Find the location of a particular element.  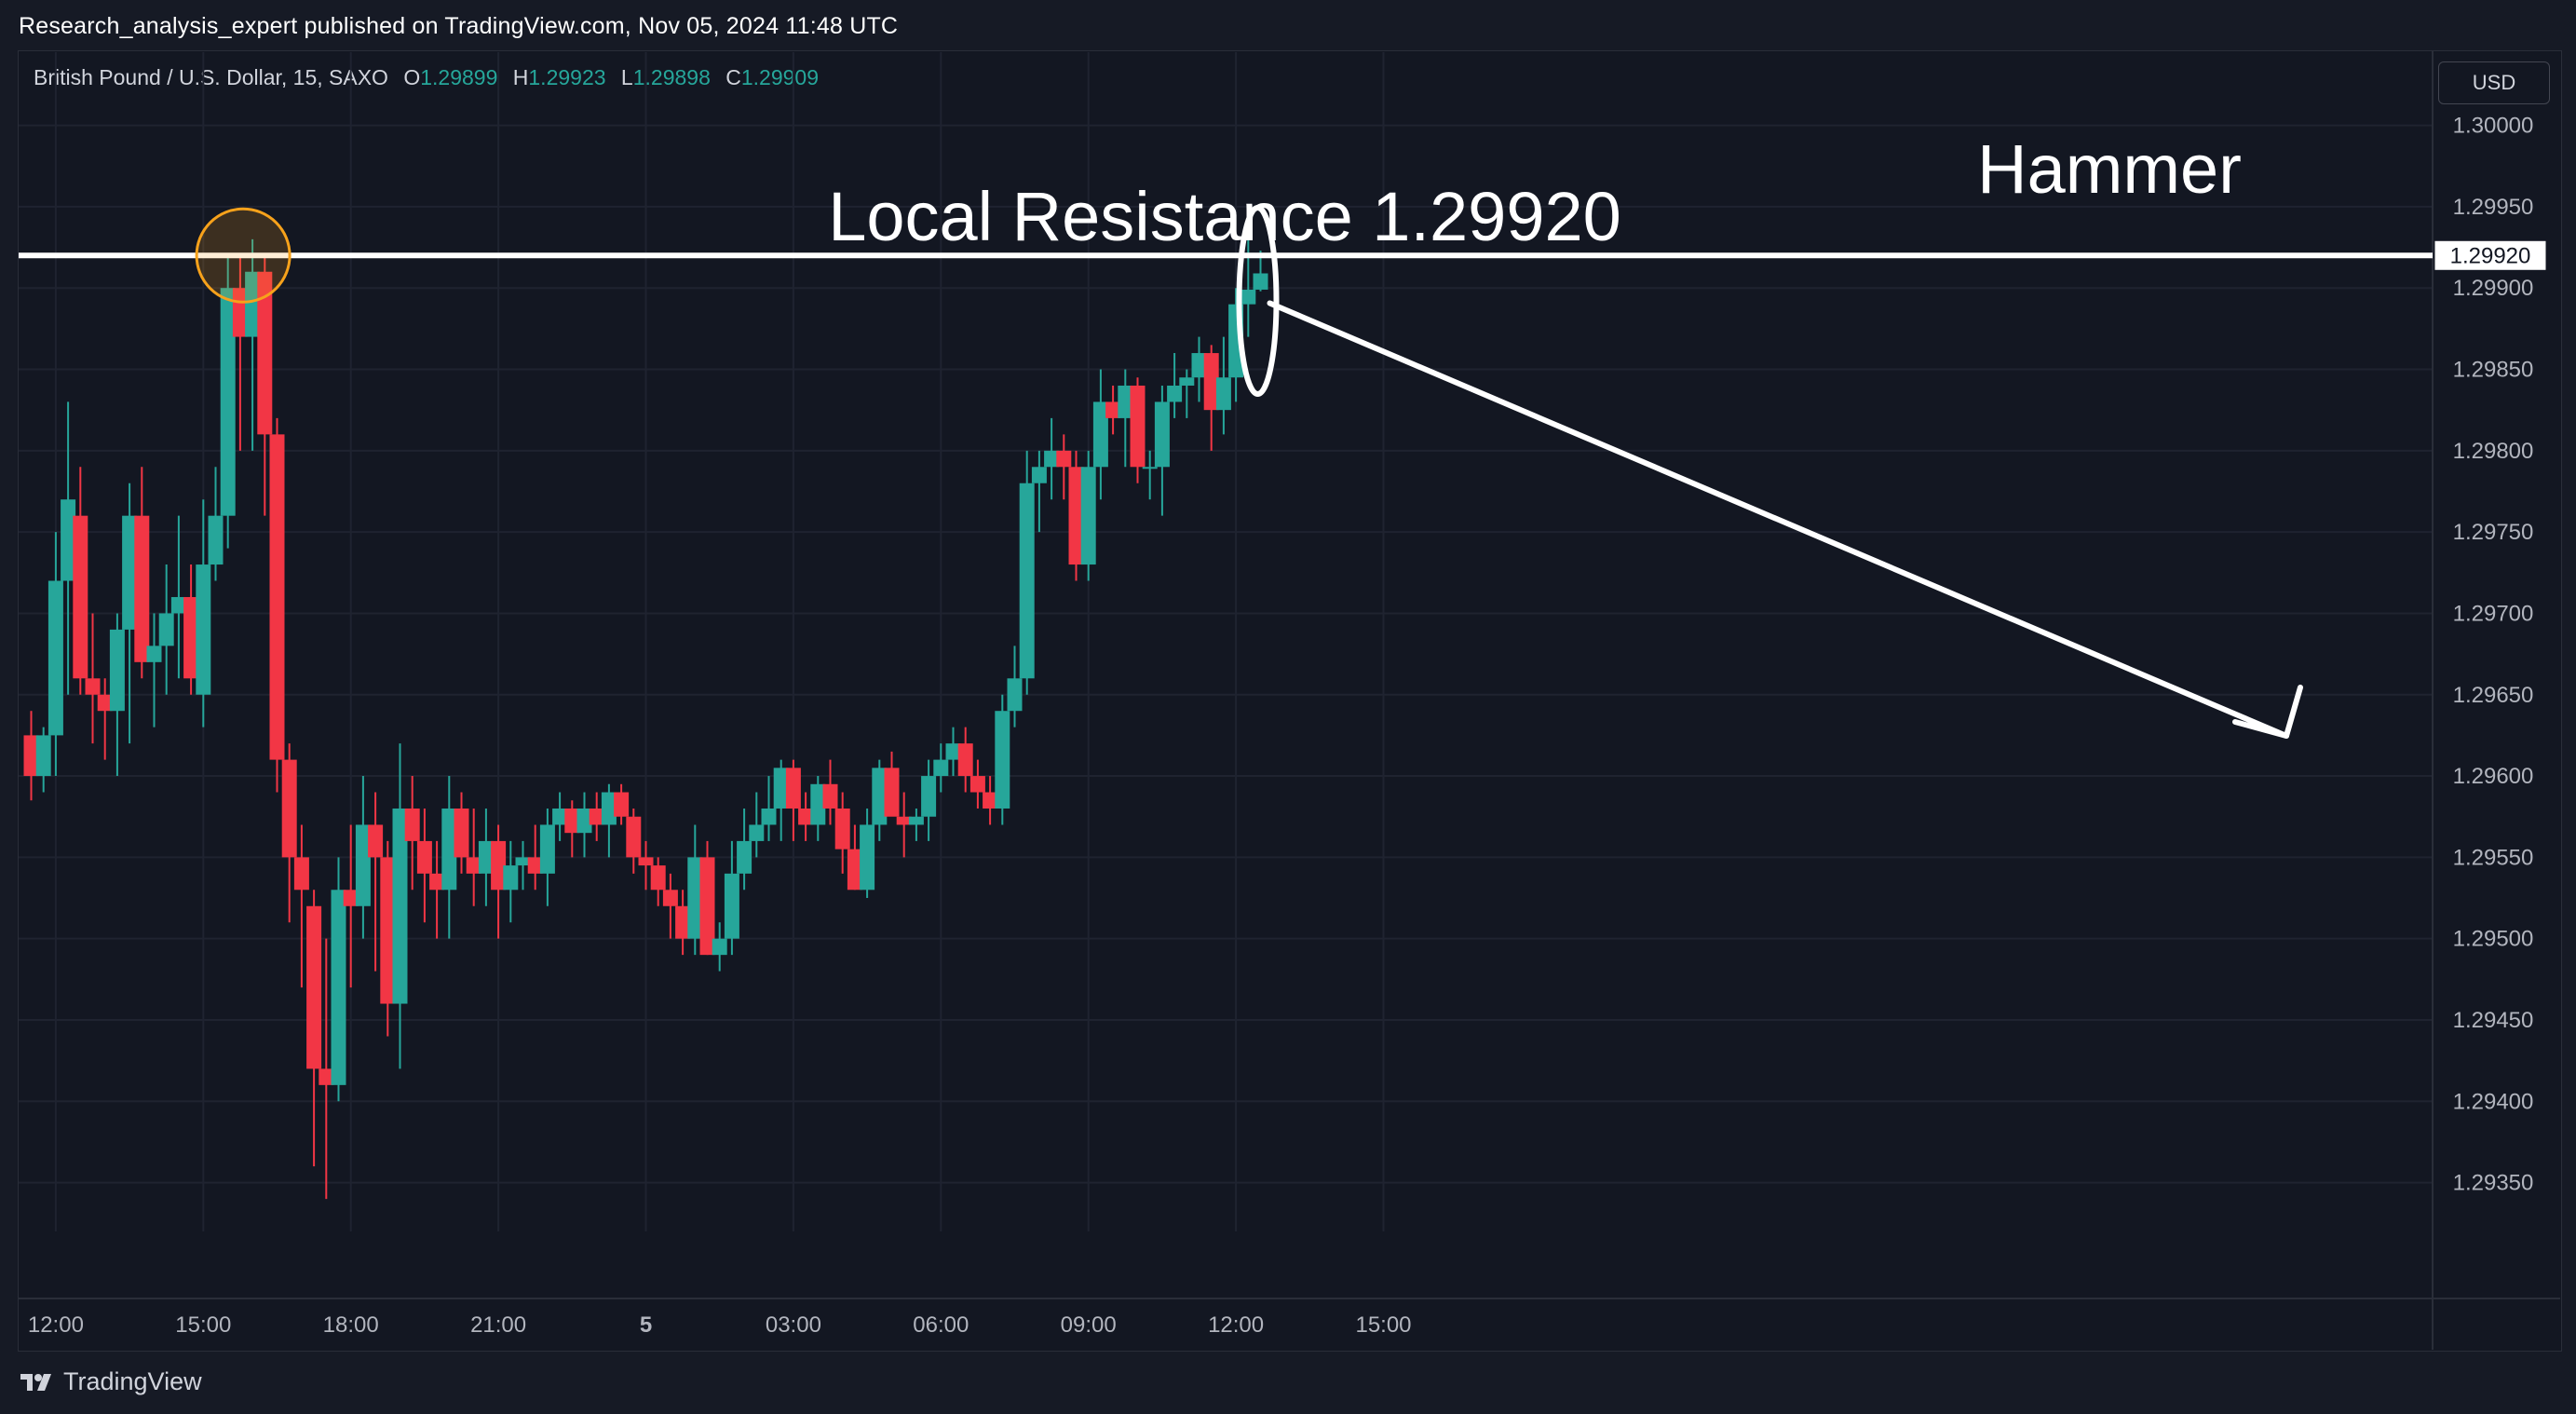

price-marker-box is located at coordinates (2490, 255).